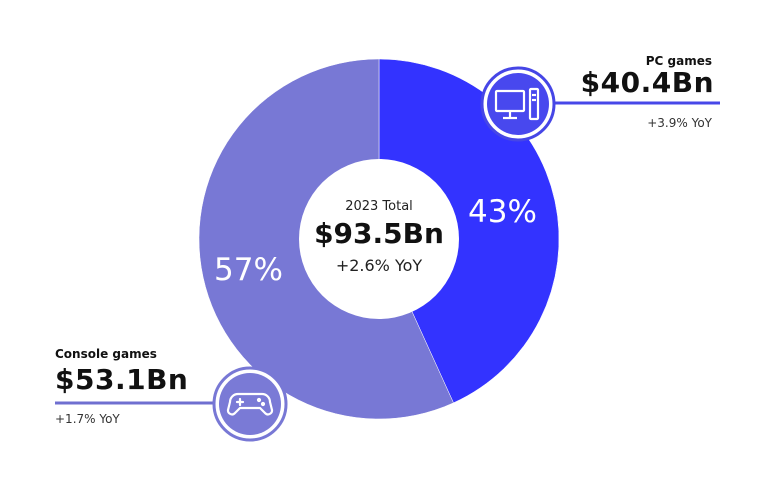 The width and height of the screenshot is (759, 491). I want to click on pc-yoy-label: +3.9% YoY, so click(679, 123).